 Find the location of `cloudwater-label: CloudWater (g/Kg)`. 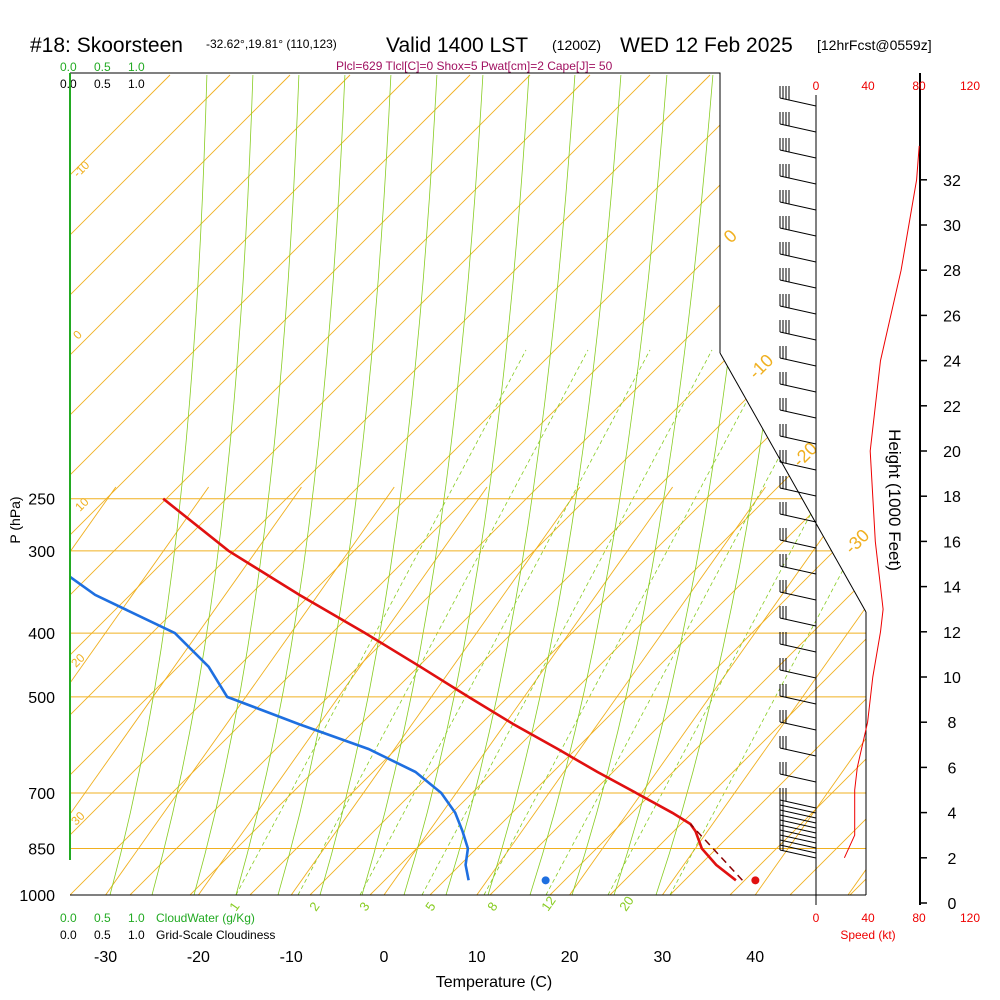

cloudwater-label: CloudWater (g/Kg) is located at coordinates (205, 918).